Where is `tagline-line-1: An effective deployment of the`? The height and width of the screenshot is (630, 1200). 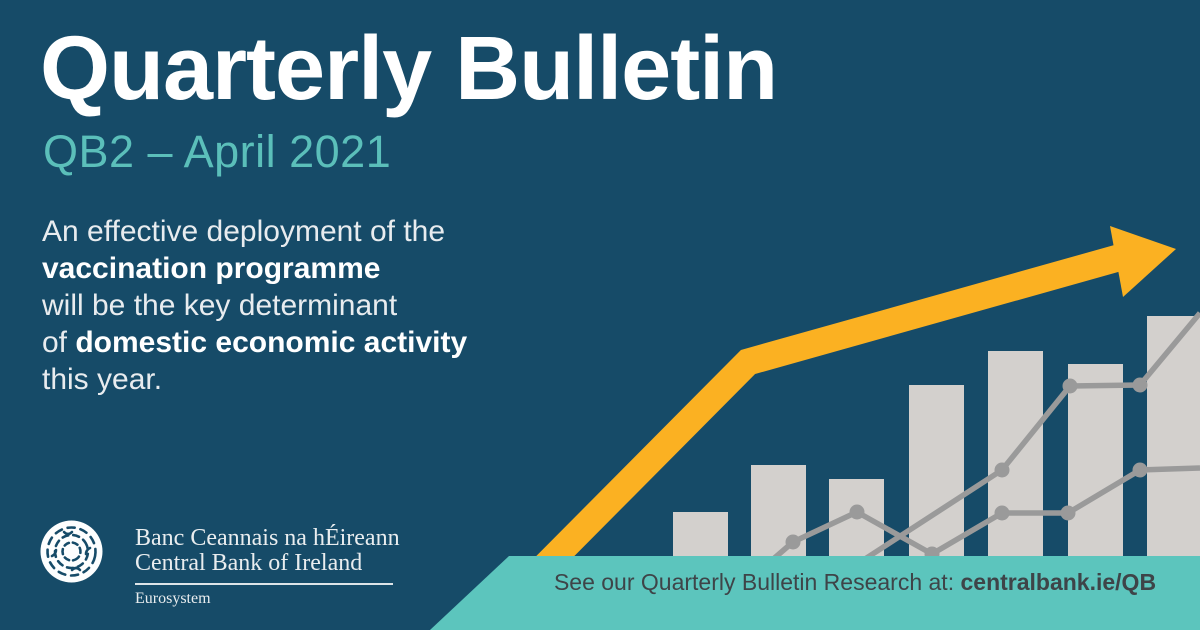
tagline-line-1: An effective deployment of the is located at coordinates (254, 231).